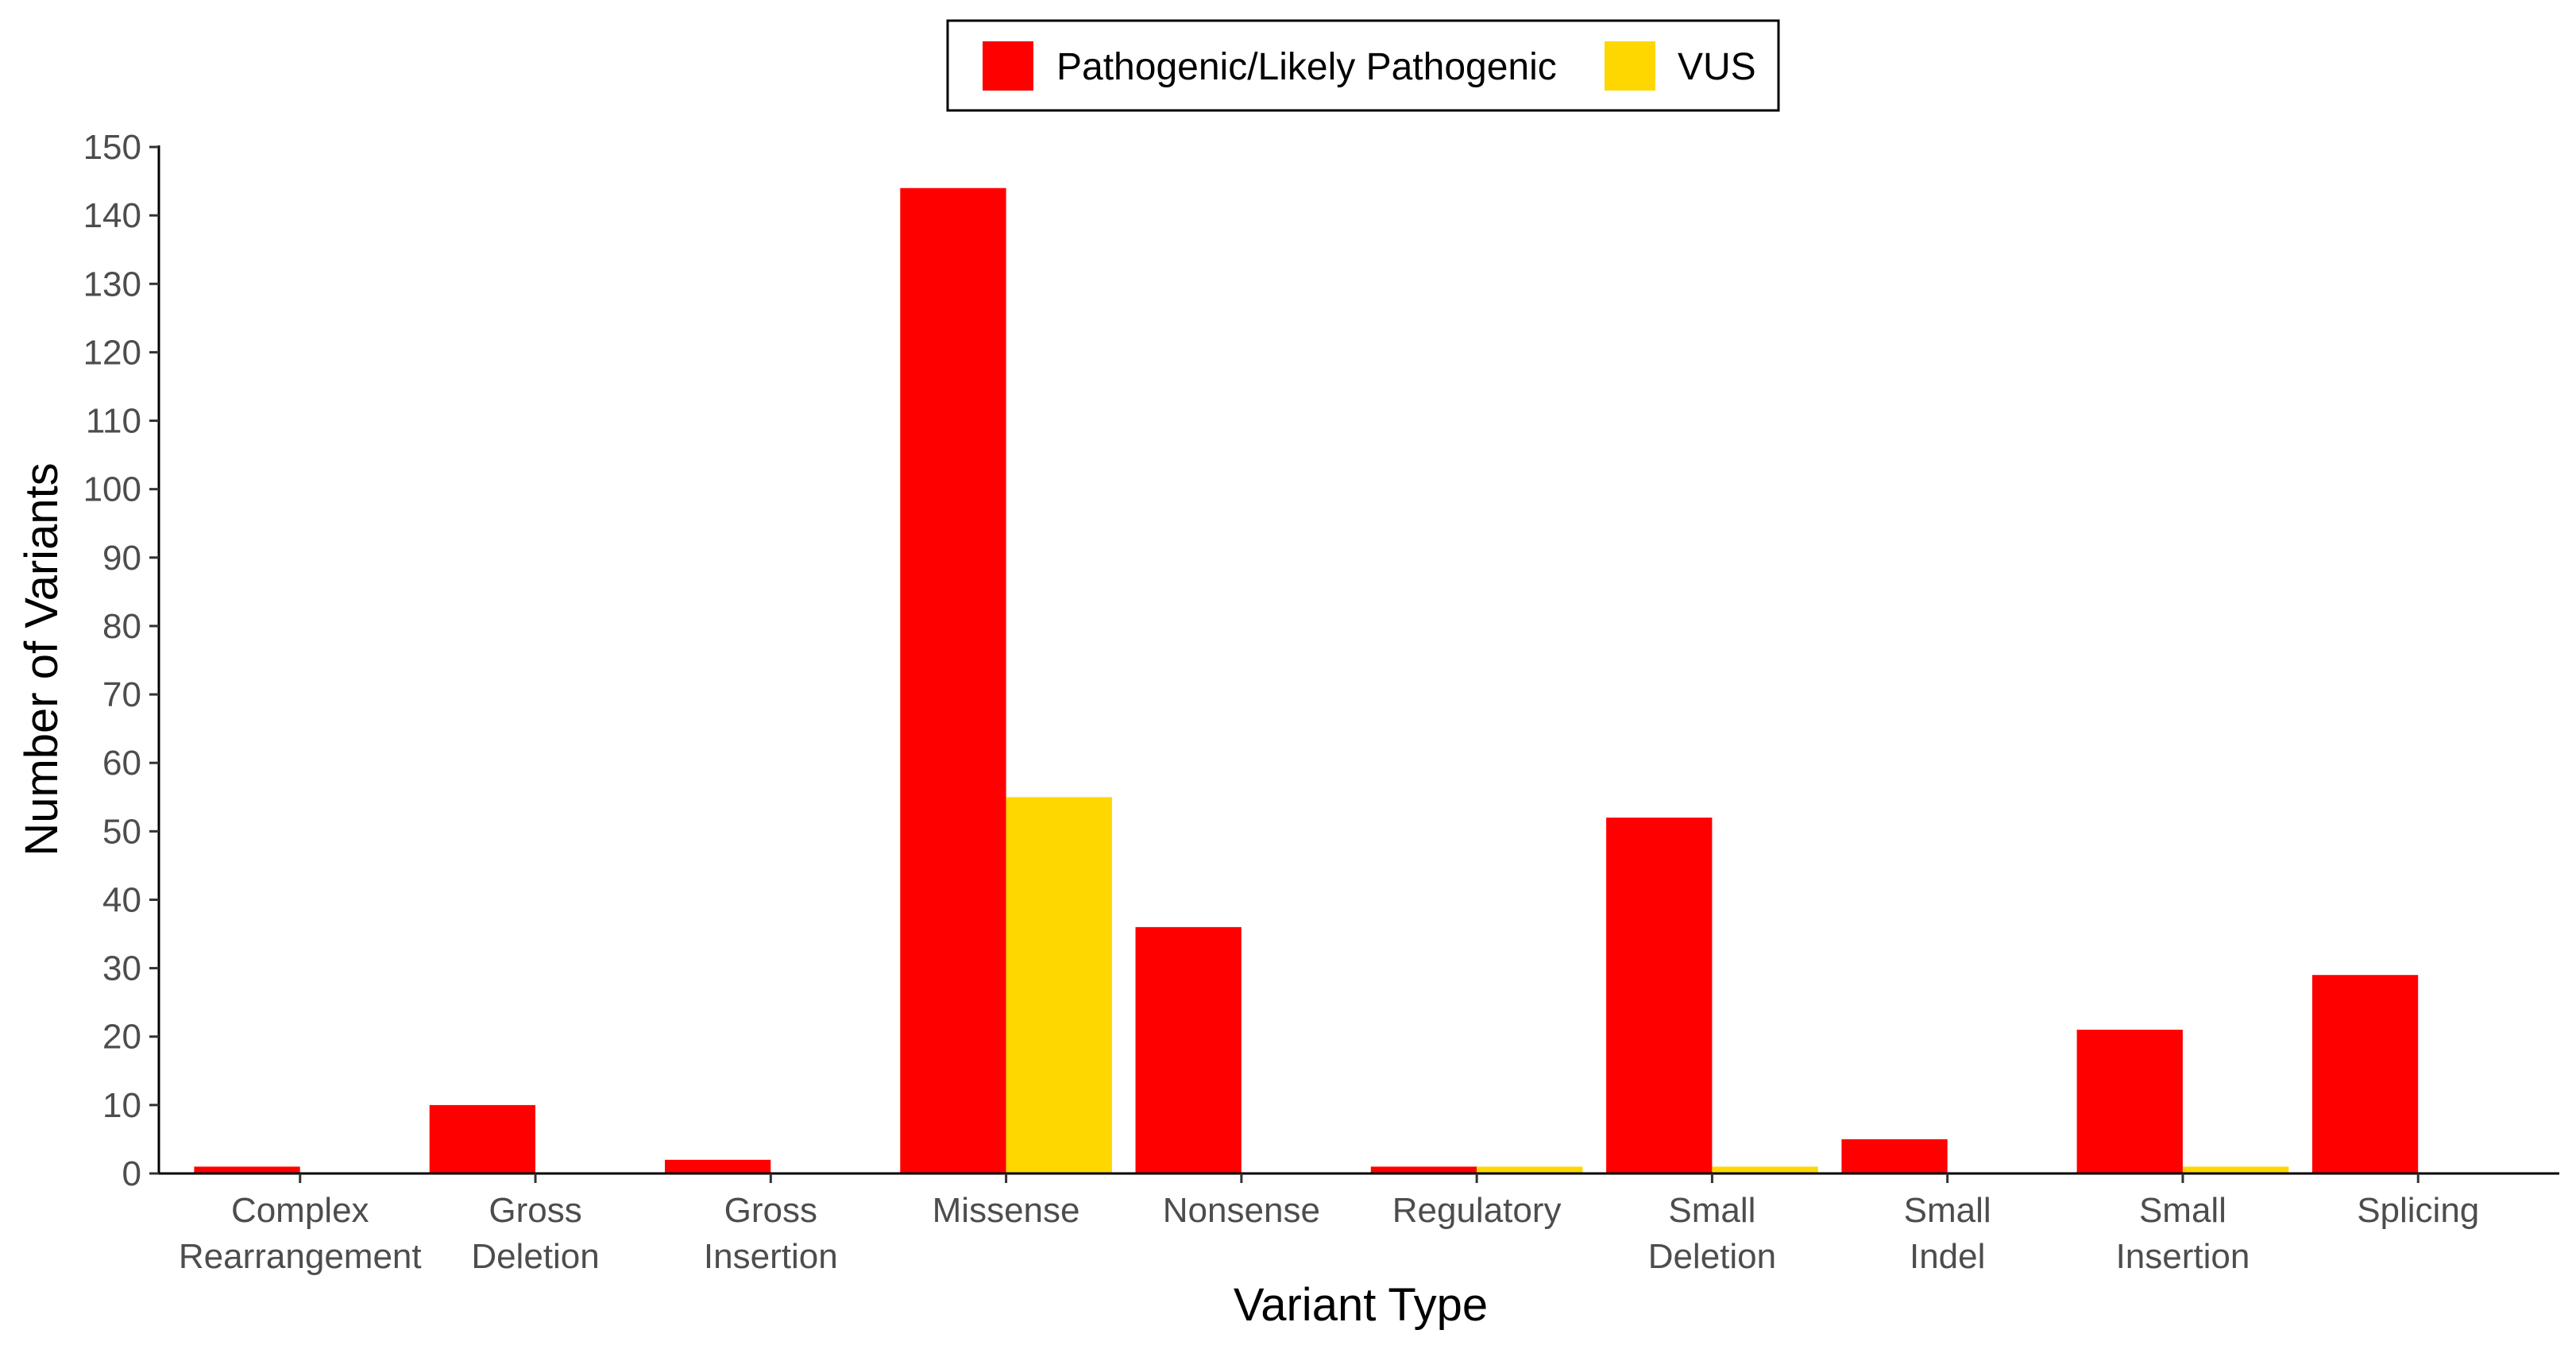  I want to click on legend-key-vus, so click(1630, 66).